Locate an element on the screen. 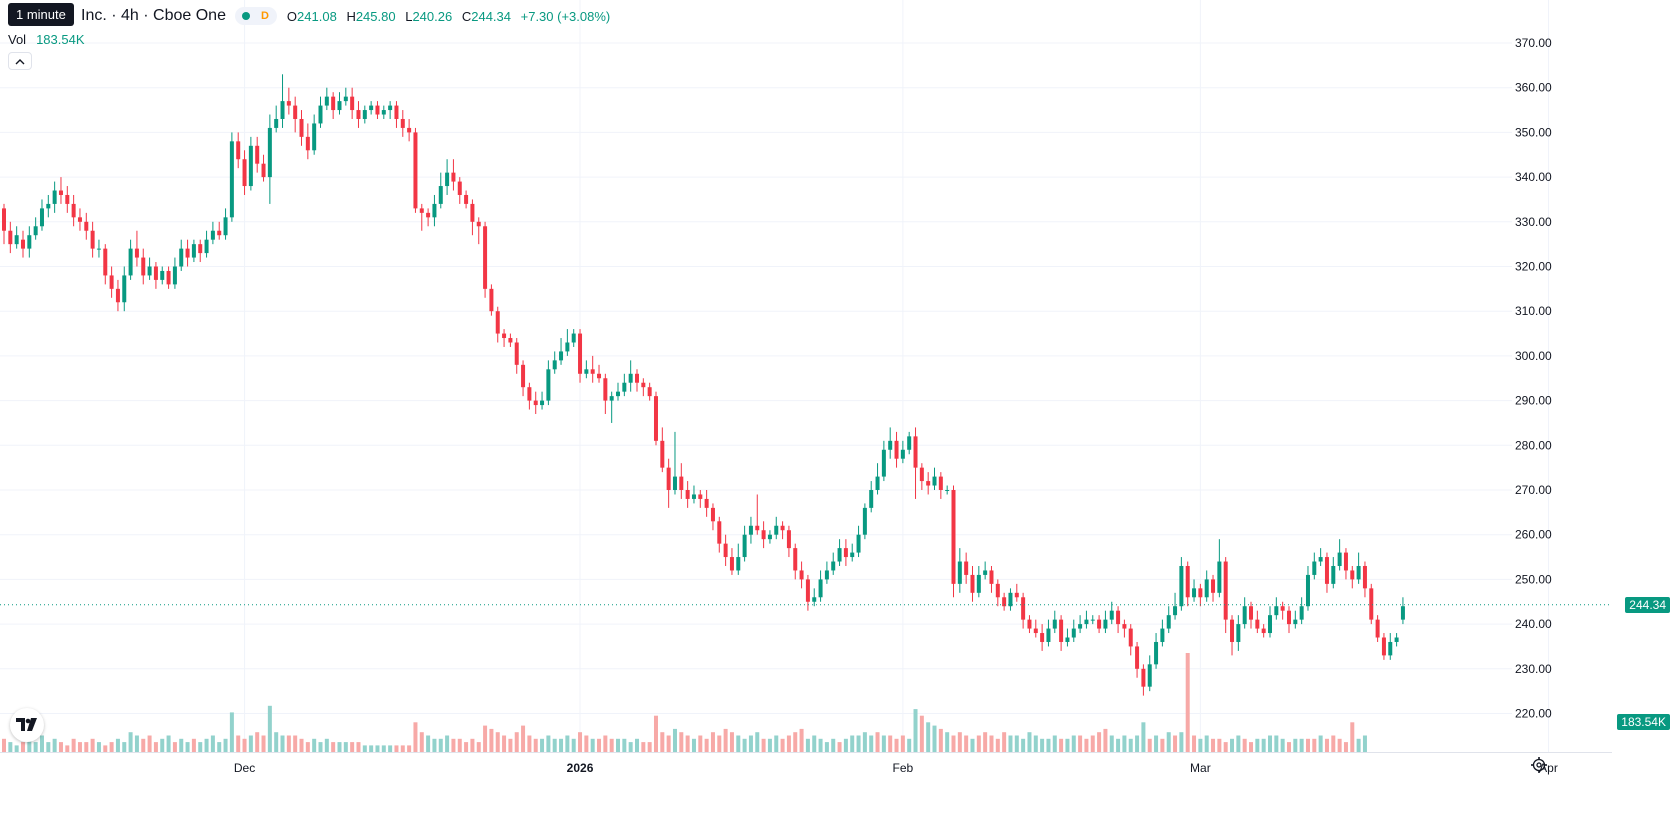  gear-icon is located at coordinates (1539, 765).